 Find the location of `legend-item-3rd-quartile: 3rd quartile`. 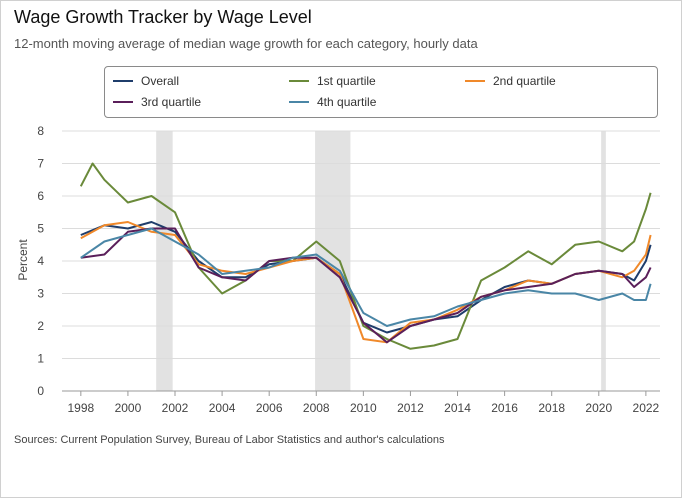

legend-item-3rd-quartile: 3rd quartile is located at coordinates (157, 102).